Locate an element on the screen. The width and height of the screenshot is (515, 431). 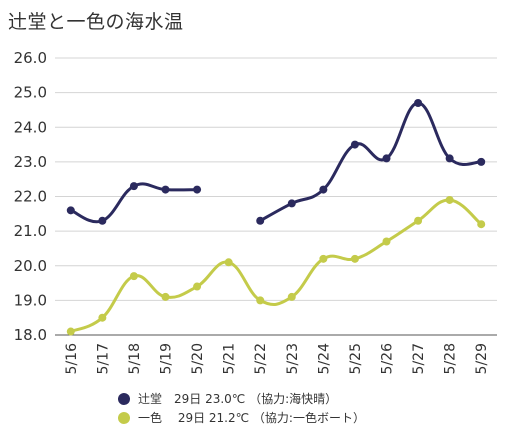
x-tick-label: 5/16 is located at coordinates (72, 359).